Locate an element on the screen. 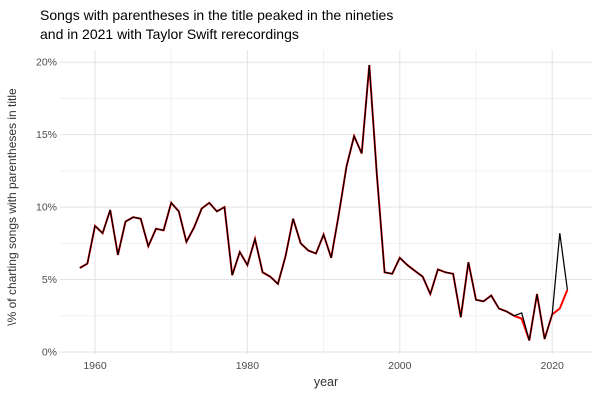 Image resolution: width=600 pixels, height=400 pixels. y-tick-label: 0% is located at coordinates (49, 353).